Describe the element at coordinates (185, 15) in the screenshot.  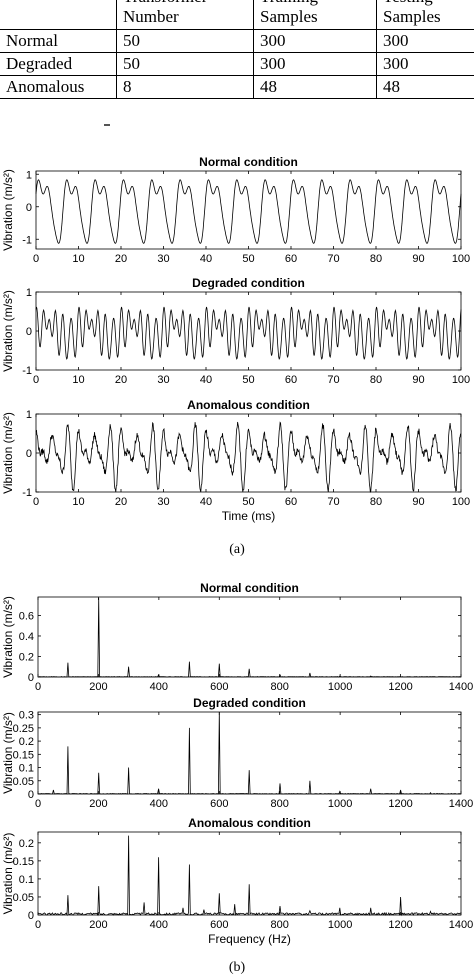
I see `header-cell: Transformer Number` at that location.